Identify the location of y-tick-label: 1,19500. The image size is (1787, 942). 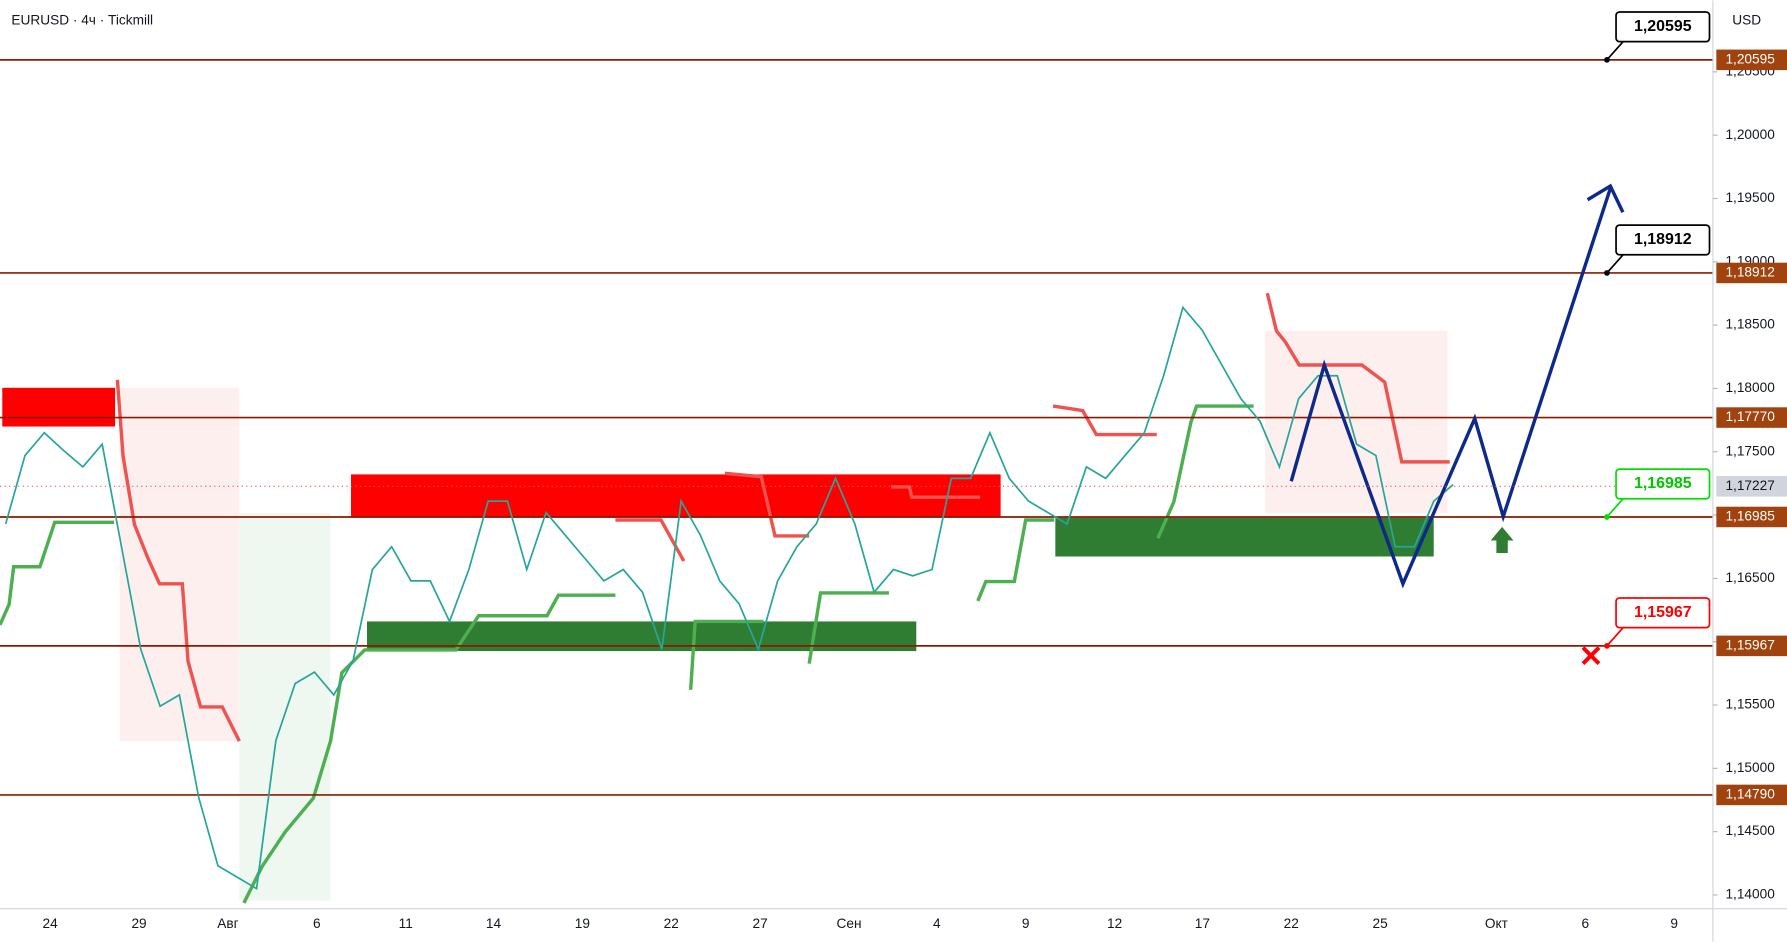
(1750, 197).